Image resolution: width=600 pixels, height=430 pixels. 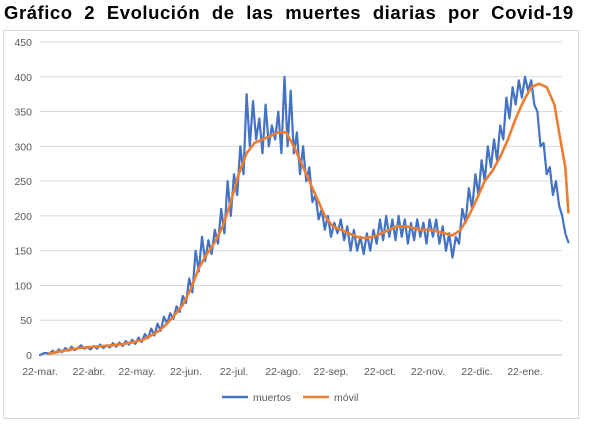 What do you see at coordinates (23, 199) in the screenshot?
I see `y-axis-ticks: 0 50 100 150 200 250 300 350 400 450` at bounding box center [23, 199].